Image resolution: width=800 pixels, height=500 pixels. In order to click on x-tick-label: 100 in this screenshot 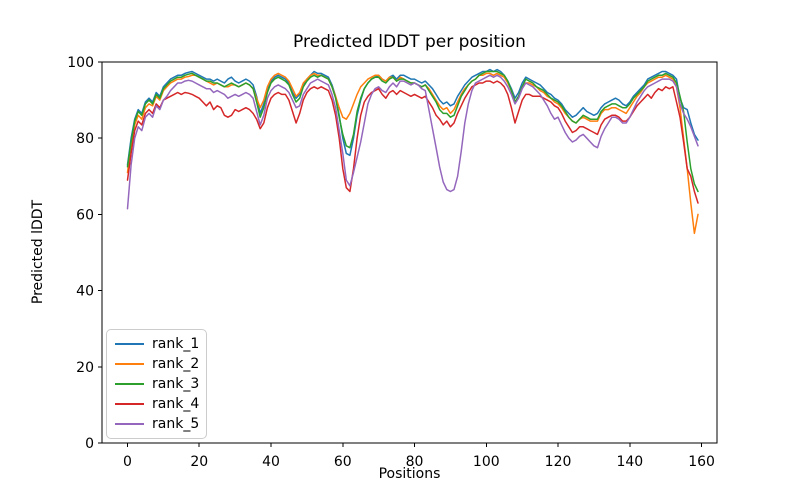, I will do `click(486, 462)`.